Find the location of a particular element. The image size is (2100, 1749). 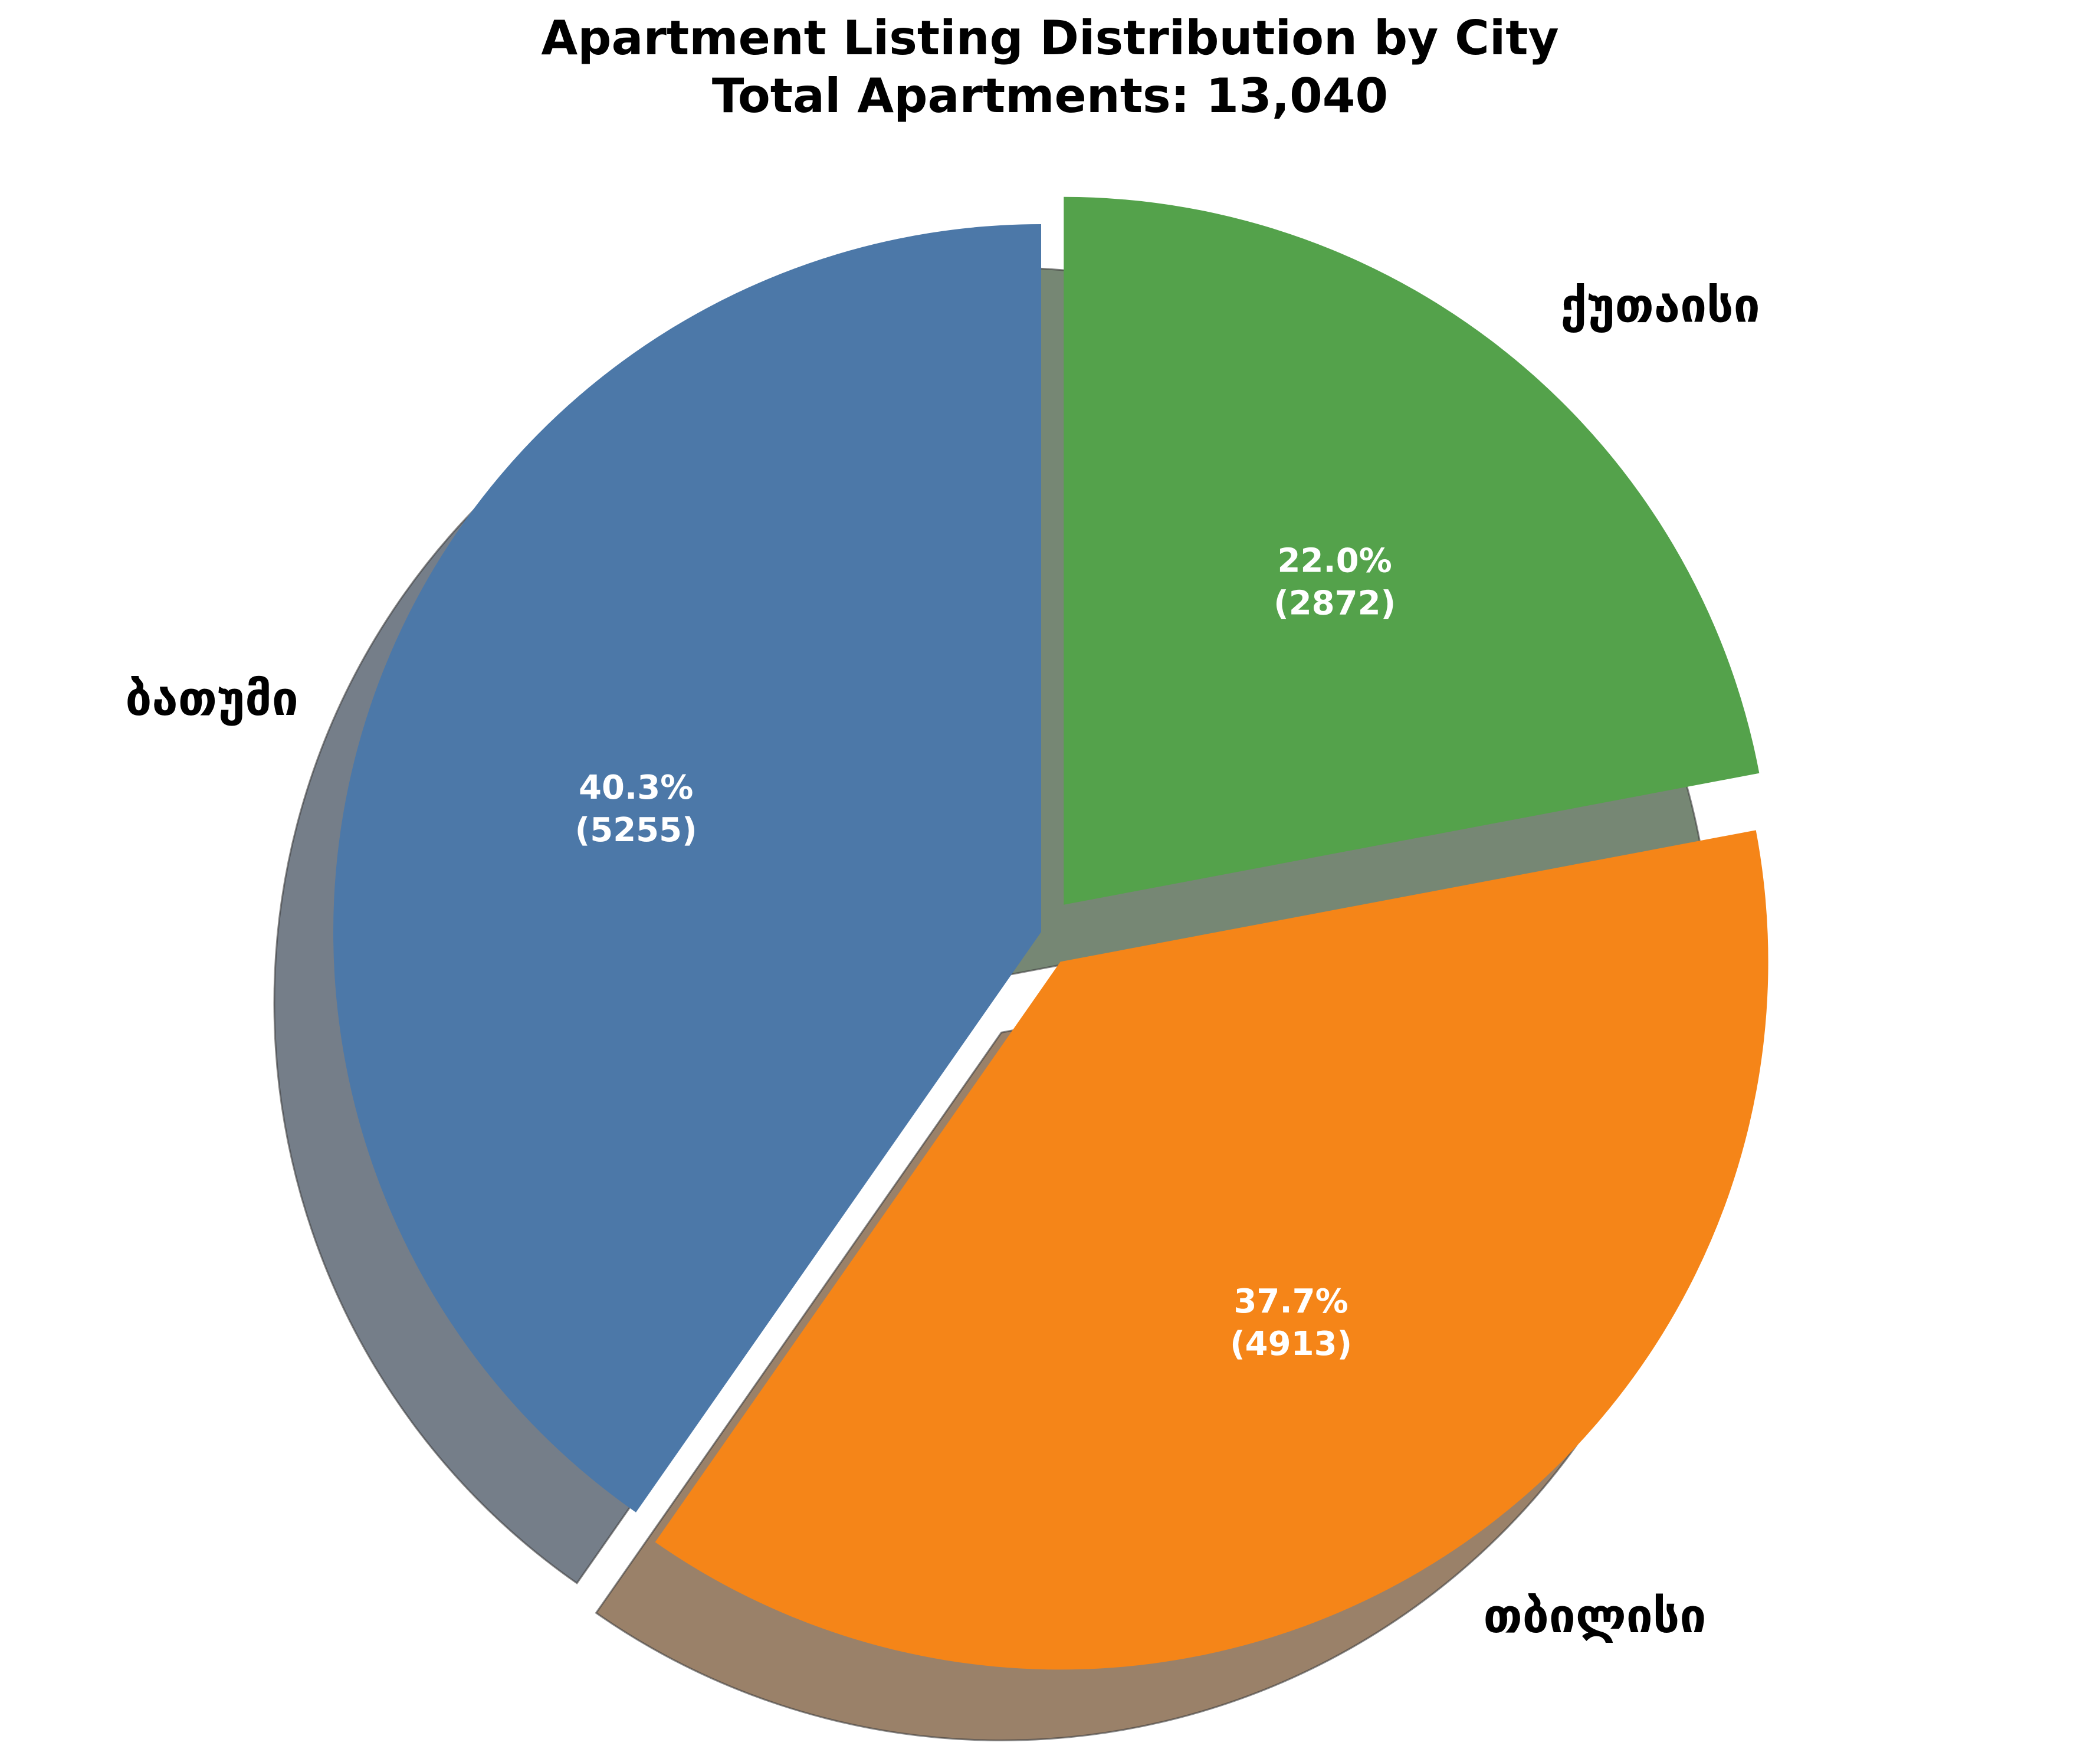

slice-3-percent-label: 22.0% is located at coordinates (1335, 561).